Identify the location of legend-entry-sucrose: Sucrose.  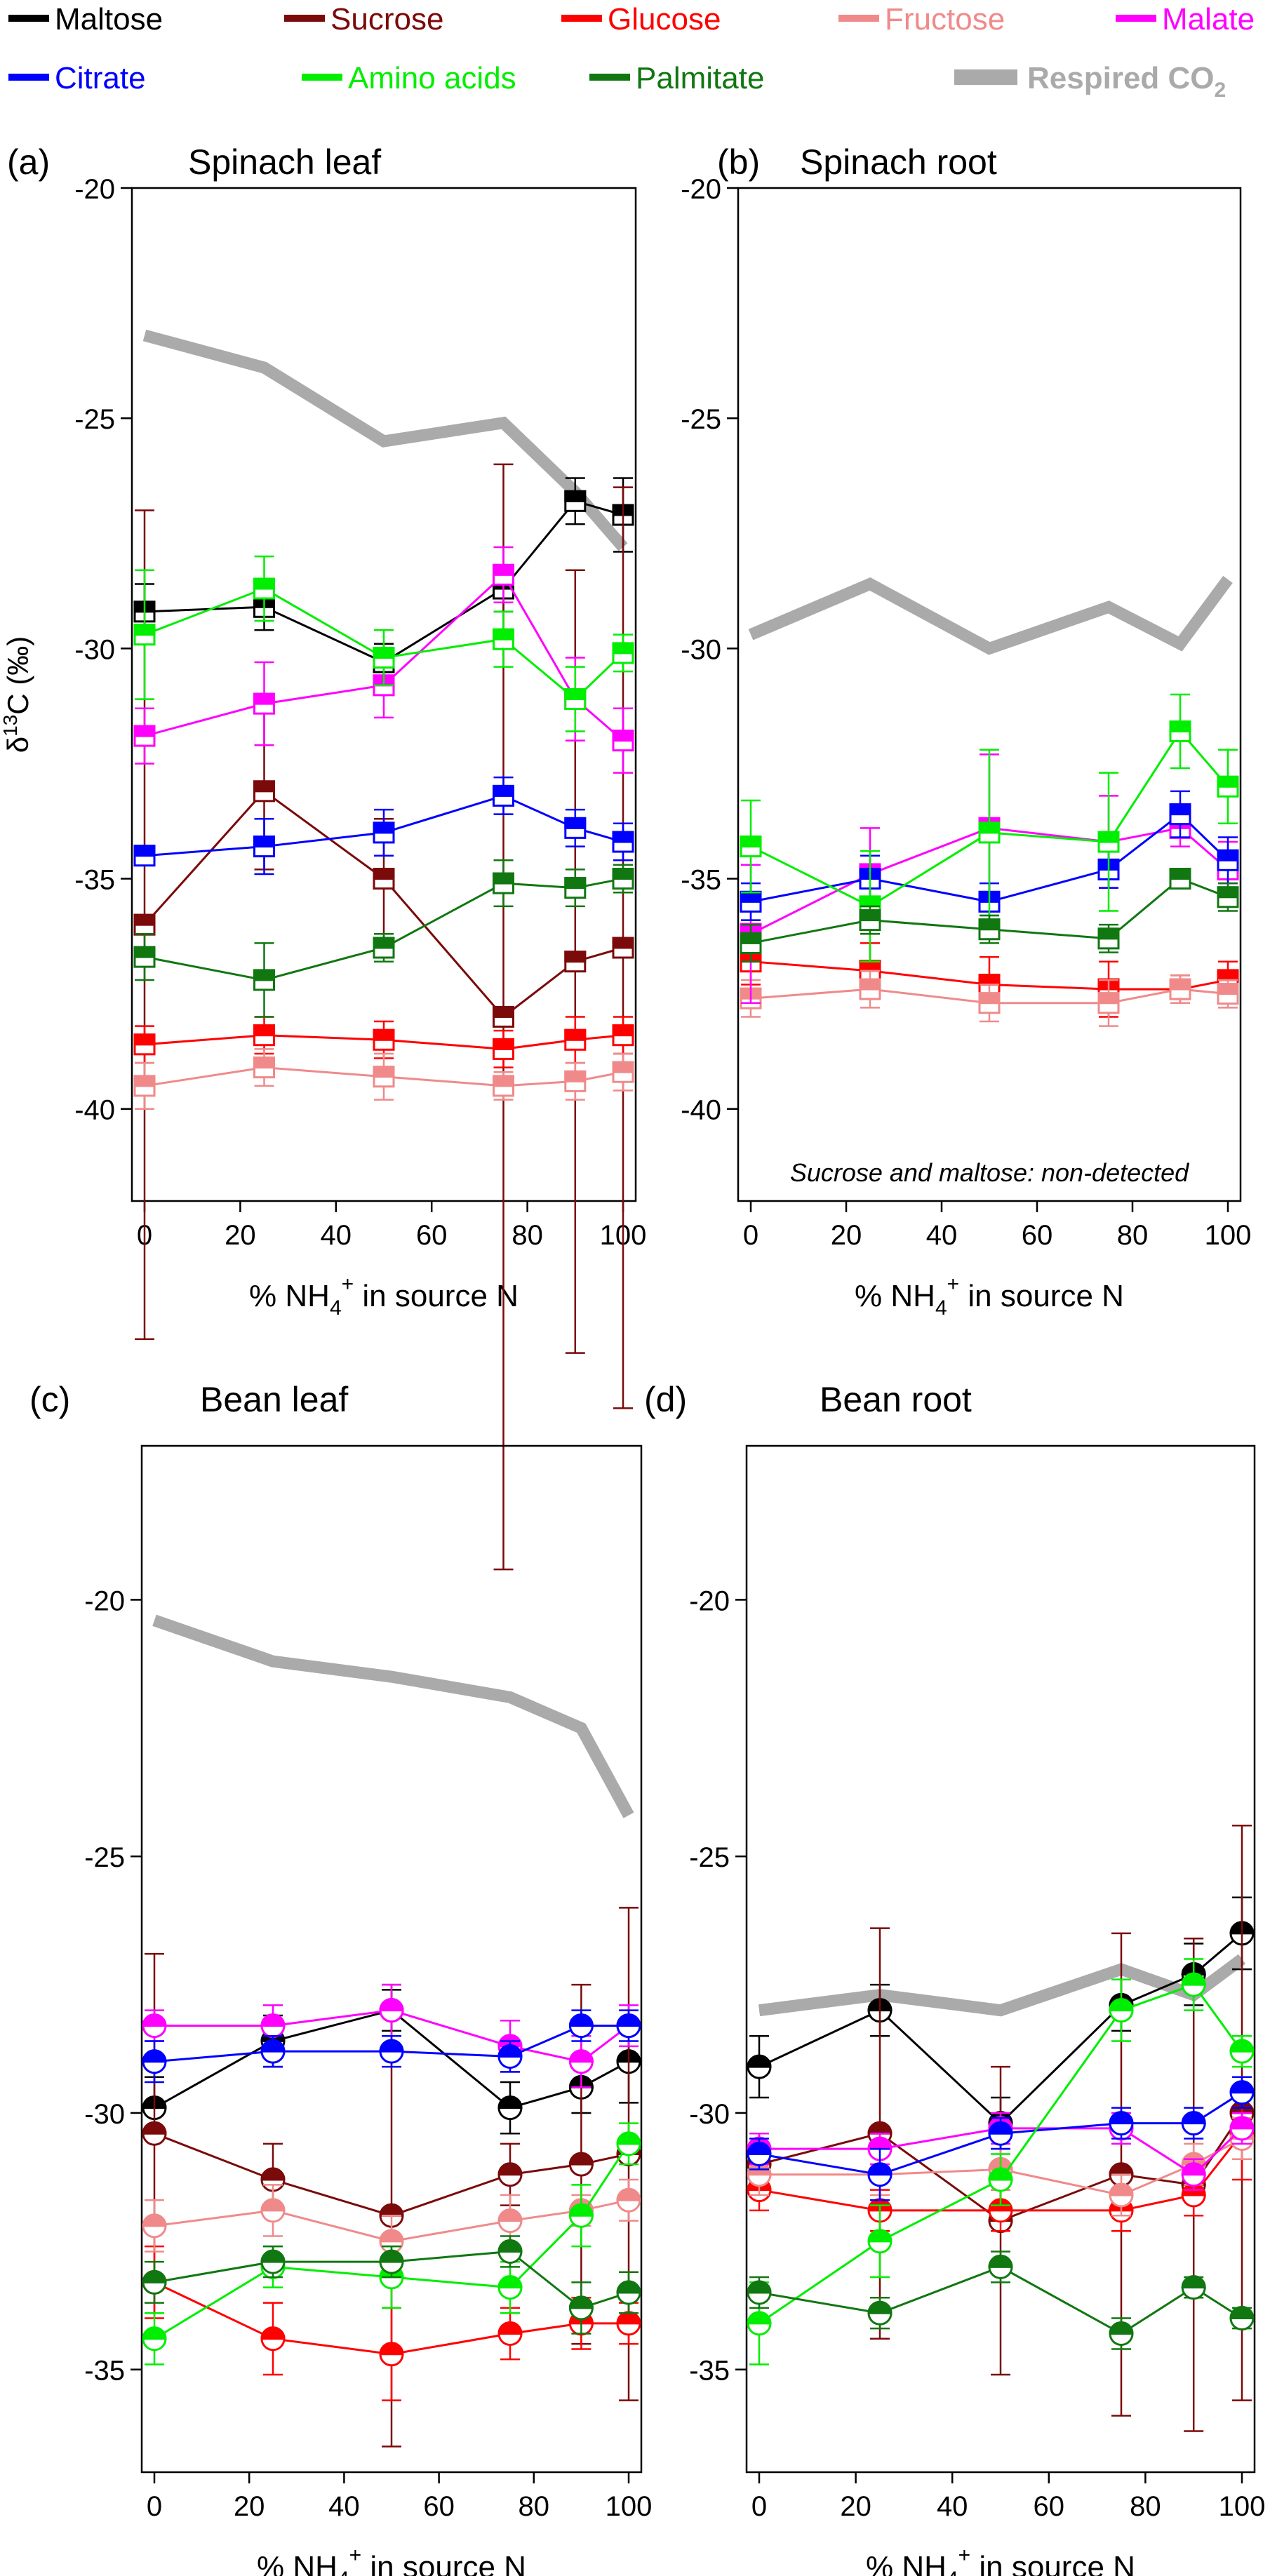
(363, 19).